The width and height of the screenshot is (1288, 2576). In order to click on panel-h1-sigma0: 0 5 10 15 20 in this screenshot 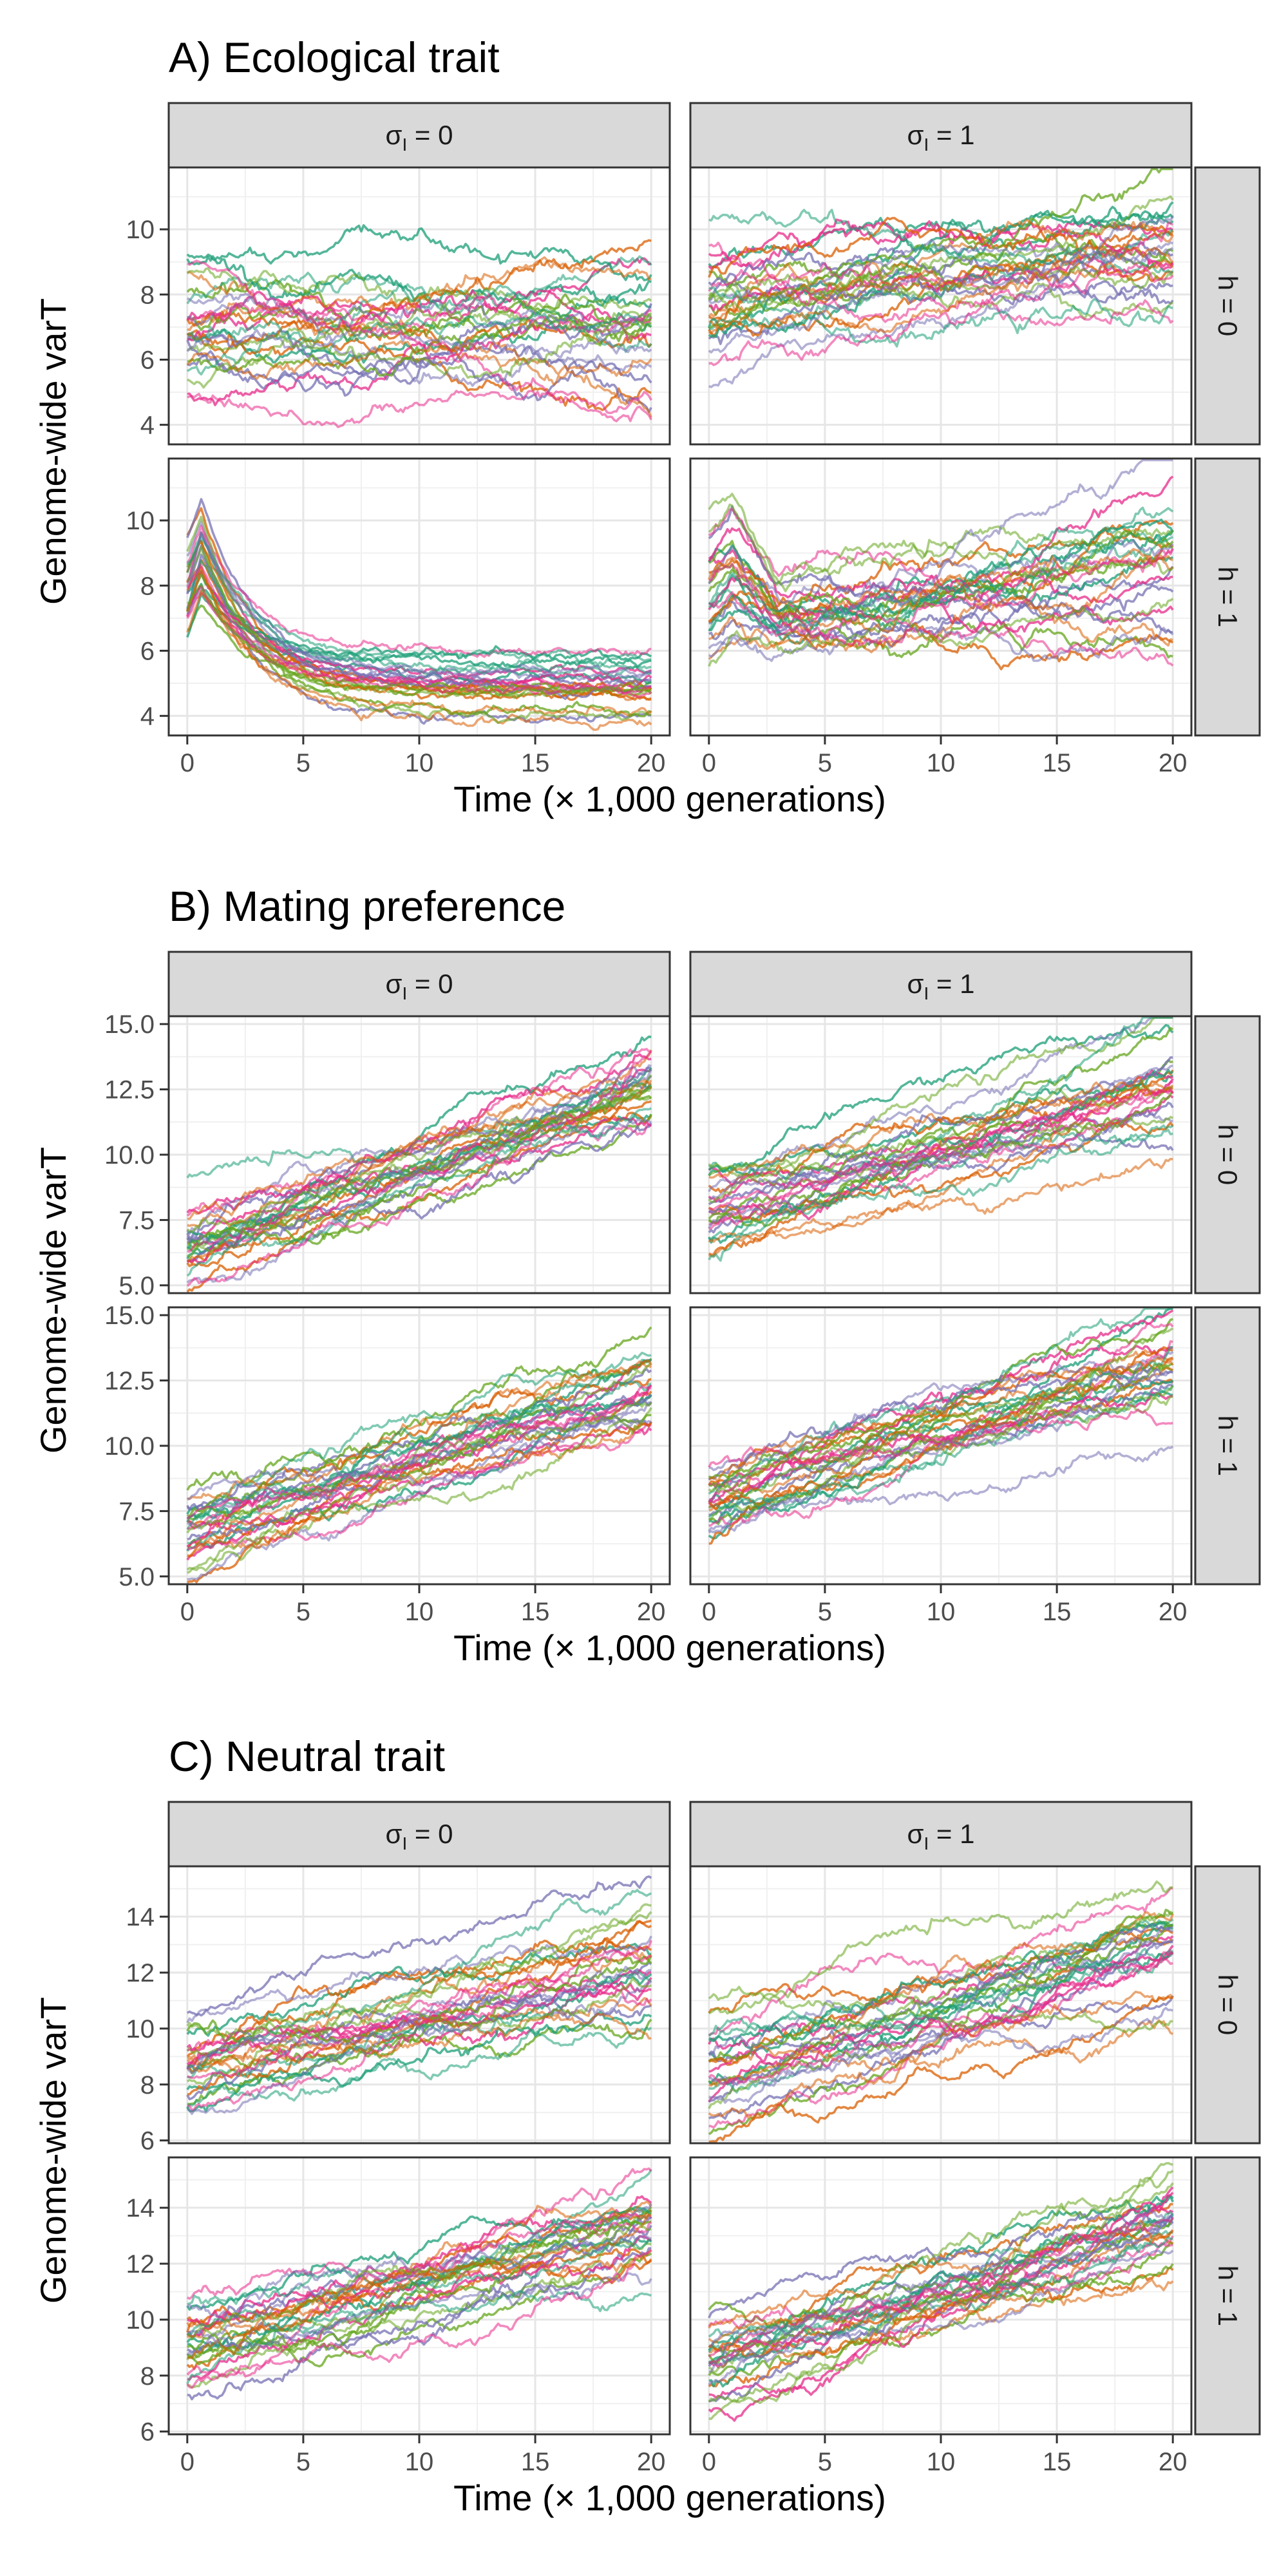, I will do `click(419, 2316)`.